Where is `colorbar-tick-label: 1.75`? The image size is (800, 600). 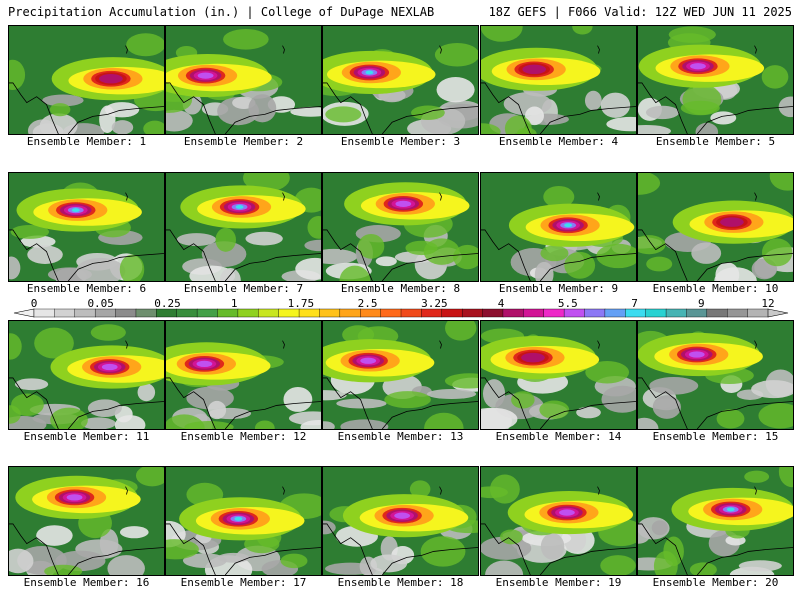 colorbar-tick-label: 1.75 is located at coordinates (301, 304).